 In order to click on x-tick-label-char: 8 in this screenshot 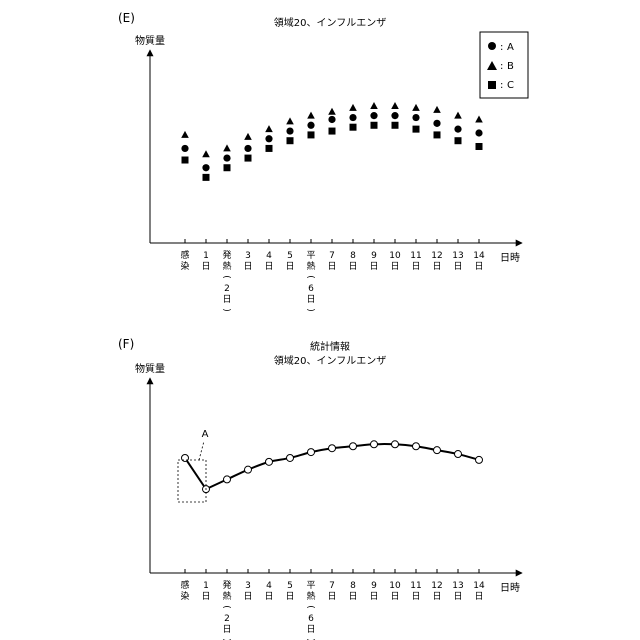, I will do `click(353, 586)`.